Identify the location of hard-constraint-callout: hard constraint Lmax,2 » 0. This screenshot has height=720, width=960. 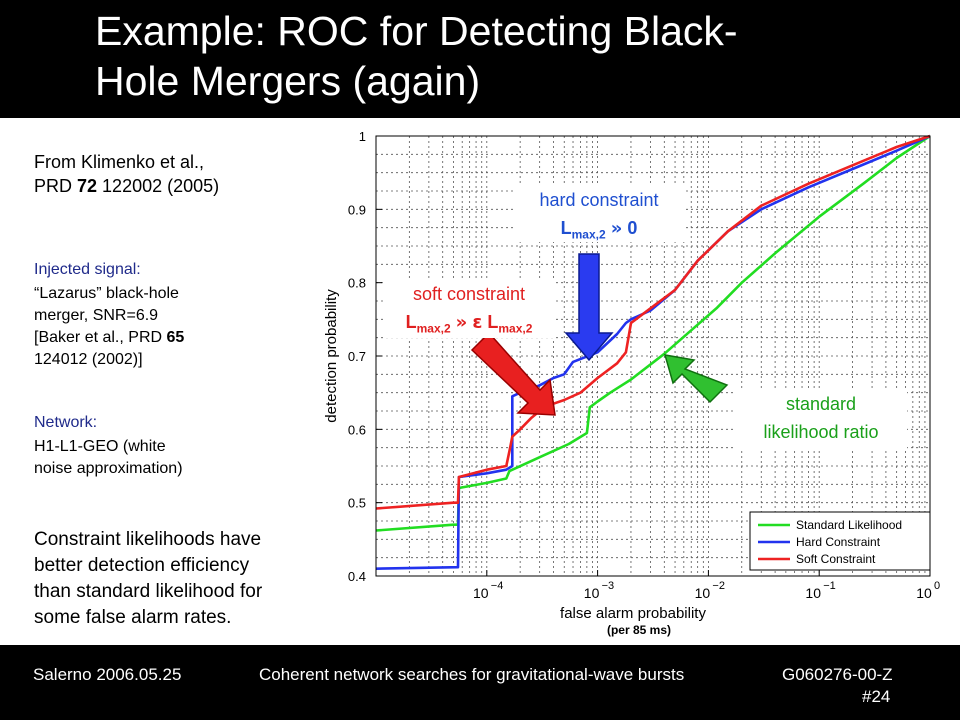
(599, 214).